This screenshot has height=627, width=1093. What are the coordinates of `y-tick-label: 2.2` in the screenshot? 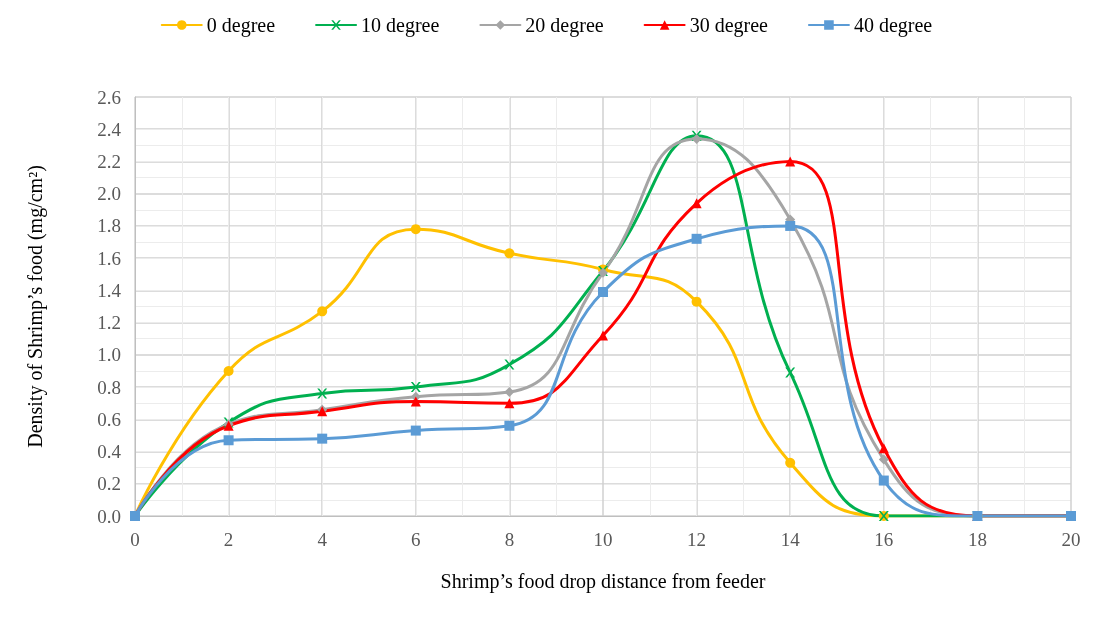 It's located at (109, 161).